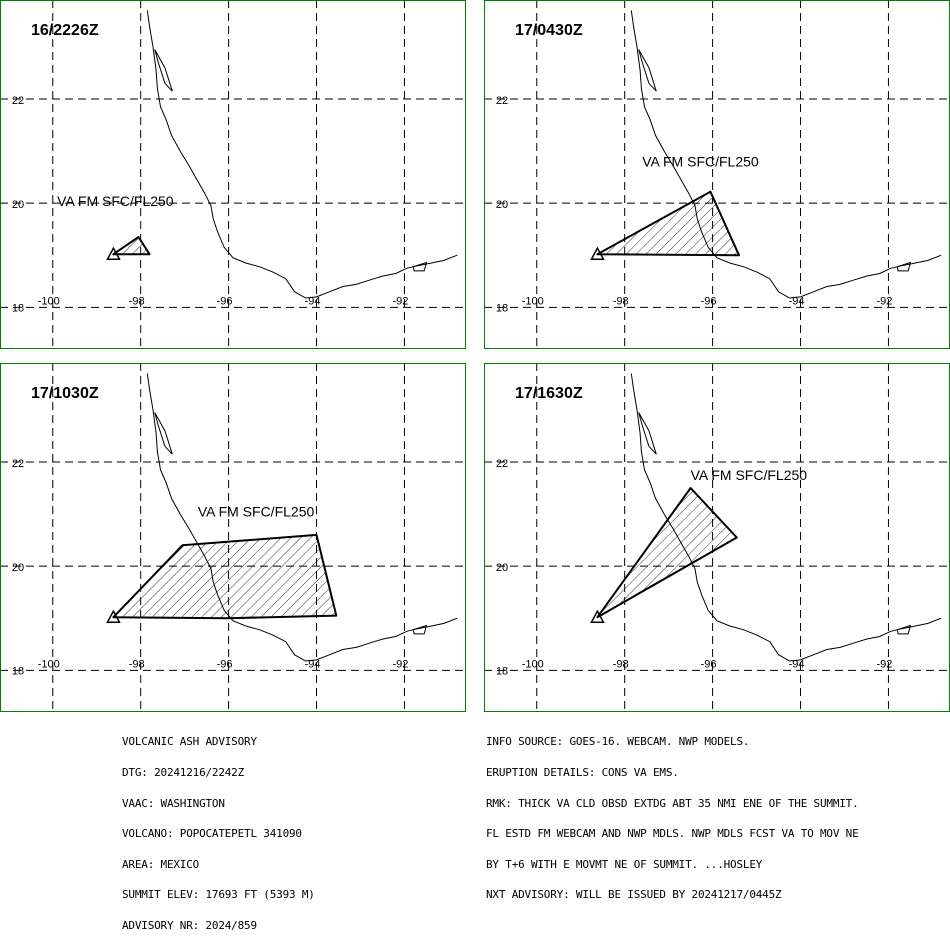 The image size is (950, 941). Describe the element at coordinates (65, 393) in the screenshot. I see `valid-time-label: 17/1030Z` at that location.